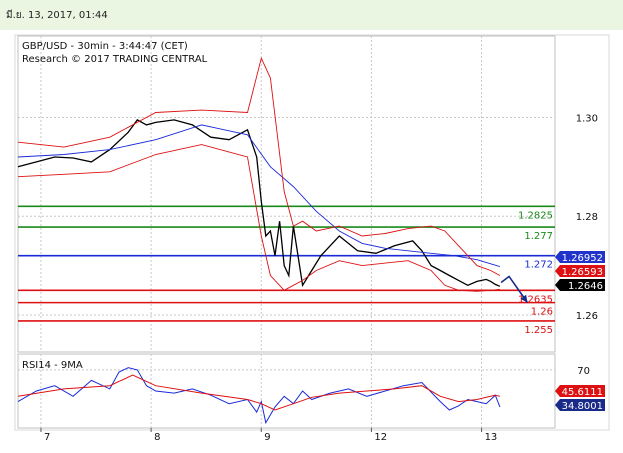 The image size is (623, 453). What do you see at coordinates (538, 330) in the screenshot?
I see `level-label: 1.255` at bounding box center [538, 330].